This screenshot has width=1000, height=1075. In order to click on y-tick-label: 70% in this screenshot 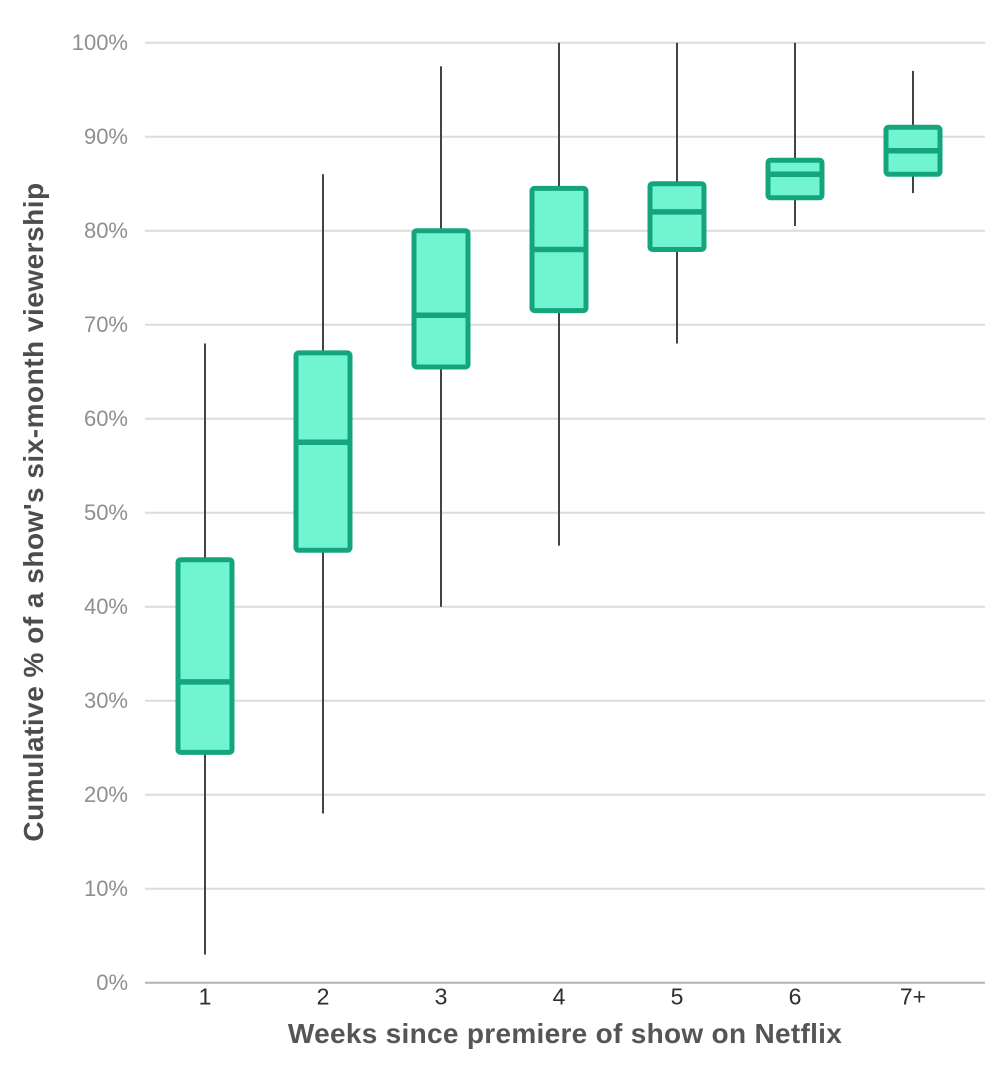, I will do `click(106, 324)`.